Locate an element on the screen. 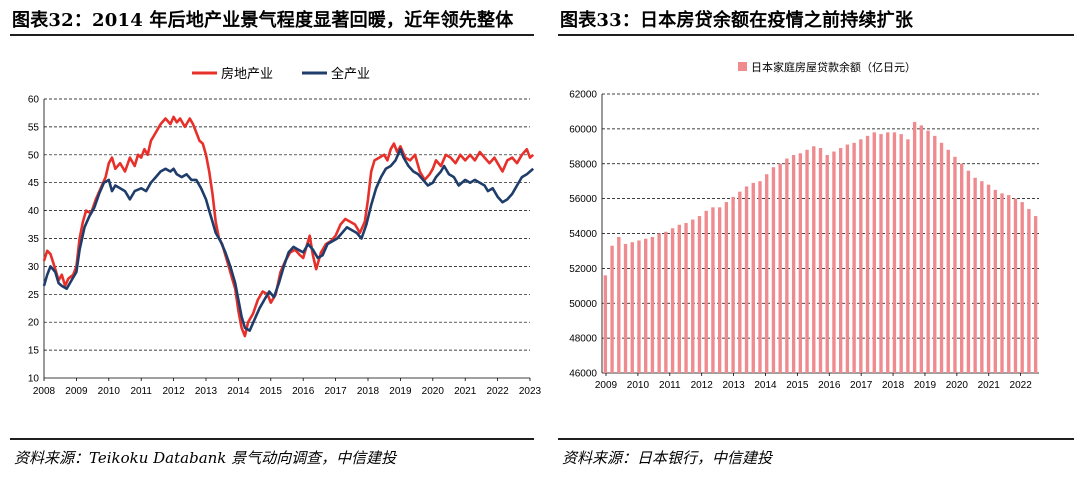 The width and height of the screenshot is (1080, 482). x-tick-label: 2011 is located at coordinates (141, 391).